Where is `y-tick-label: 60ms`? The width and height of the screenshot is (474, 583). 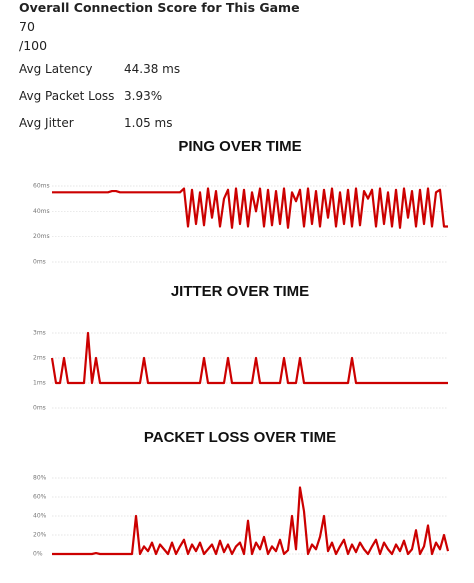 y-tick-label: 60ms is located at coordinates (41, 186).